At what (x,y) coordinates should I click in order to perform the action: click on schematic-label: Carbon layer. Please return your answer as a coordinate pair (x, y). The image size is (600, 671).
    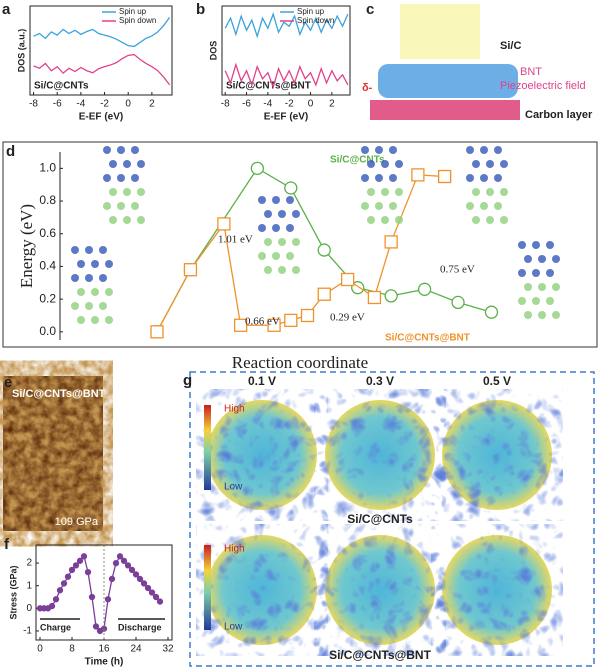
    Looking at the image, I should click on (559, 115).